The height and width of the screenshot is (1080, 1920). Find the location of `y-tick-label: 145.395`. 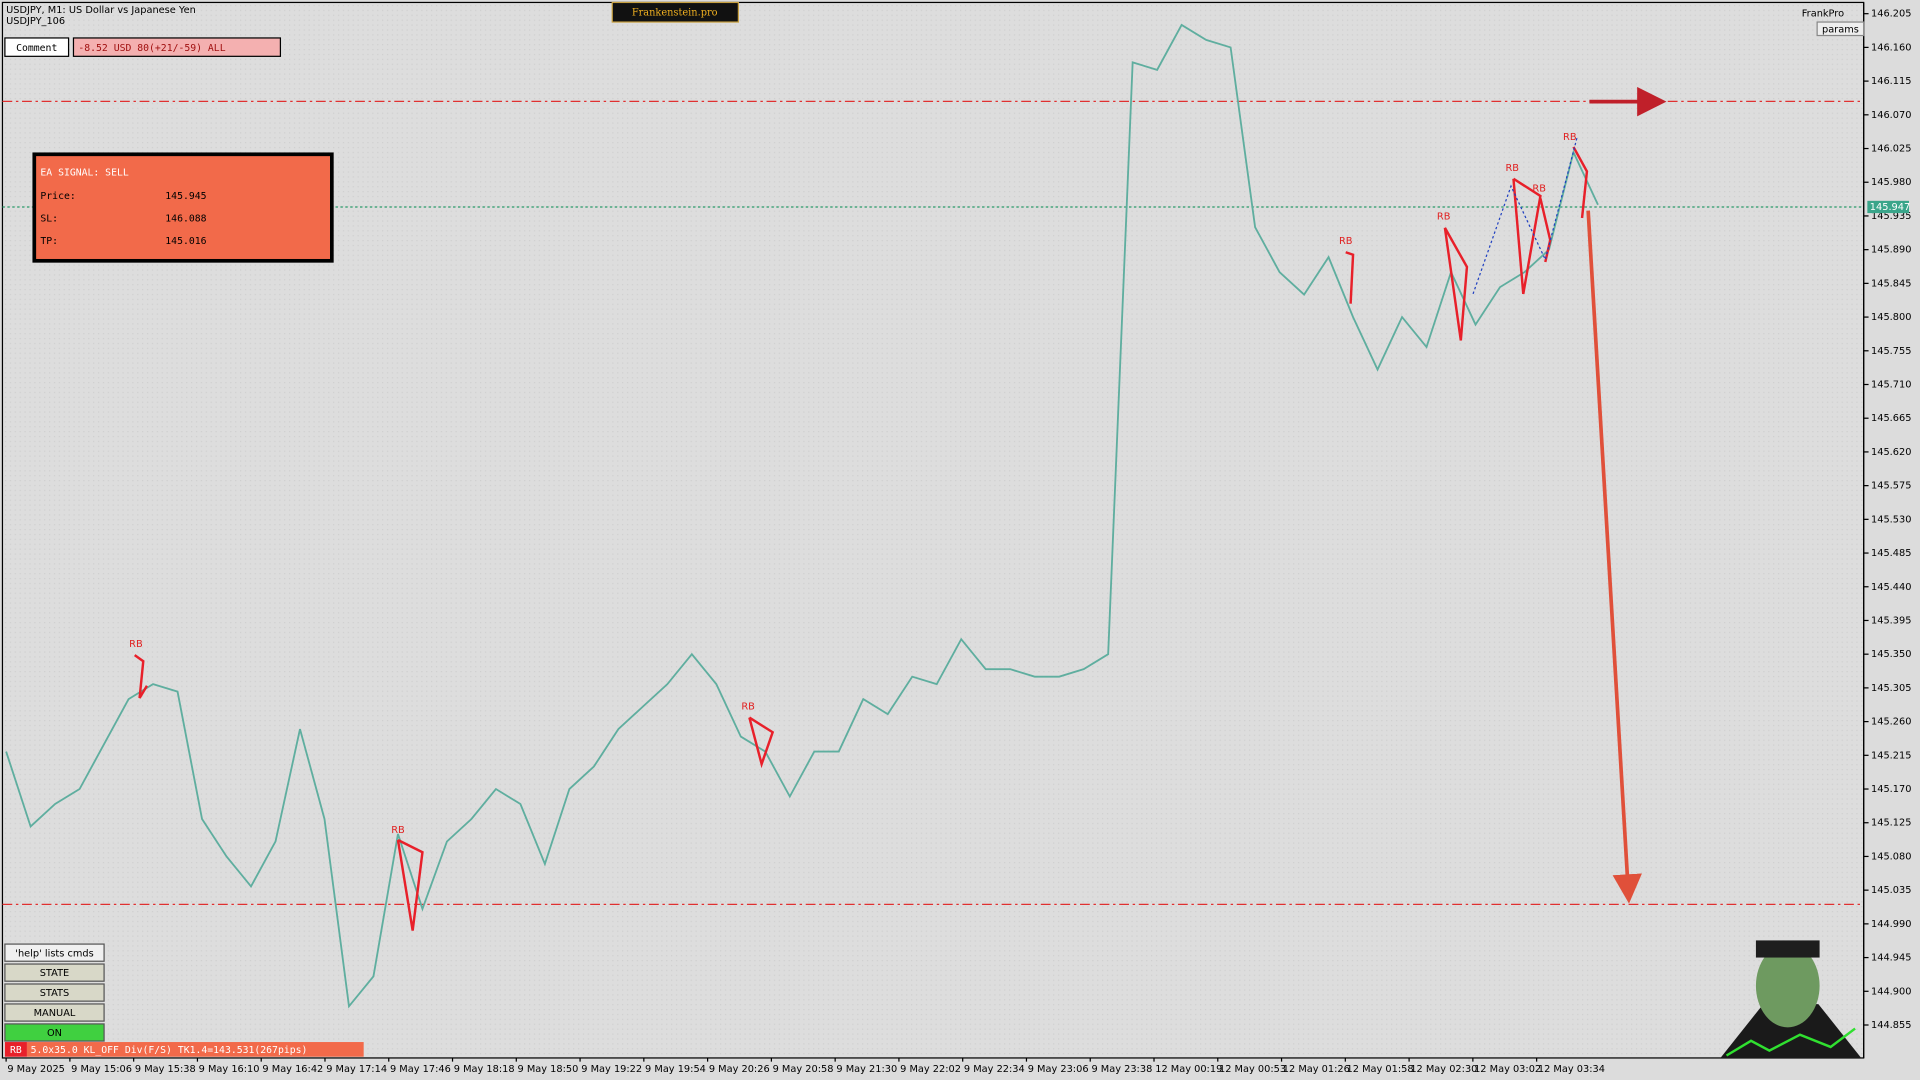

y-tick-label: 145.395 is located at coordinates (1891, 620).